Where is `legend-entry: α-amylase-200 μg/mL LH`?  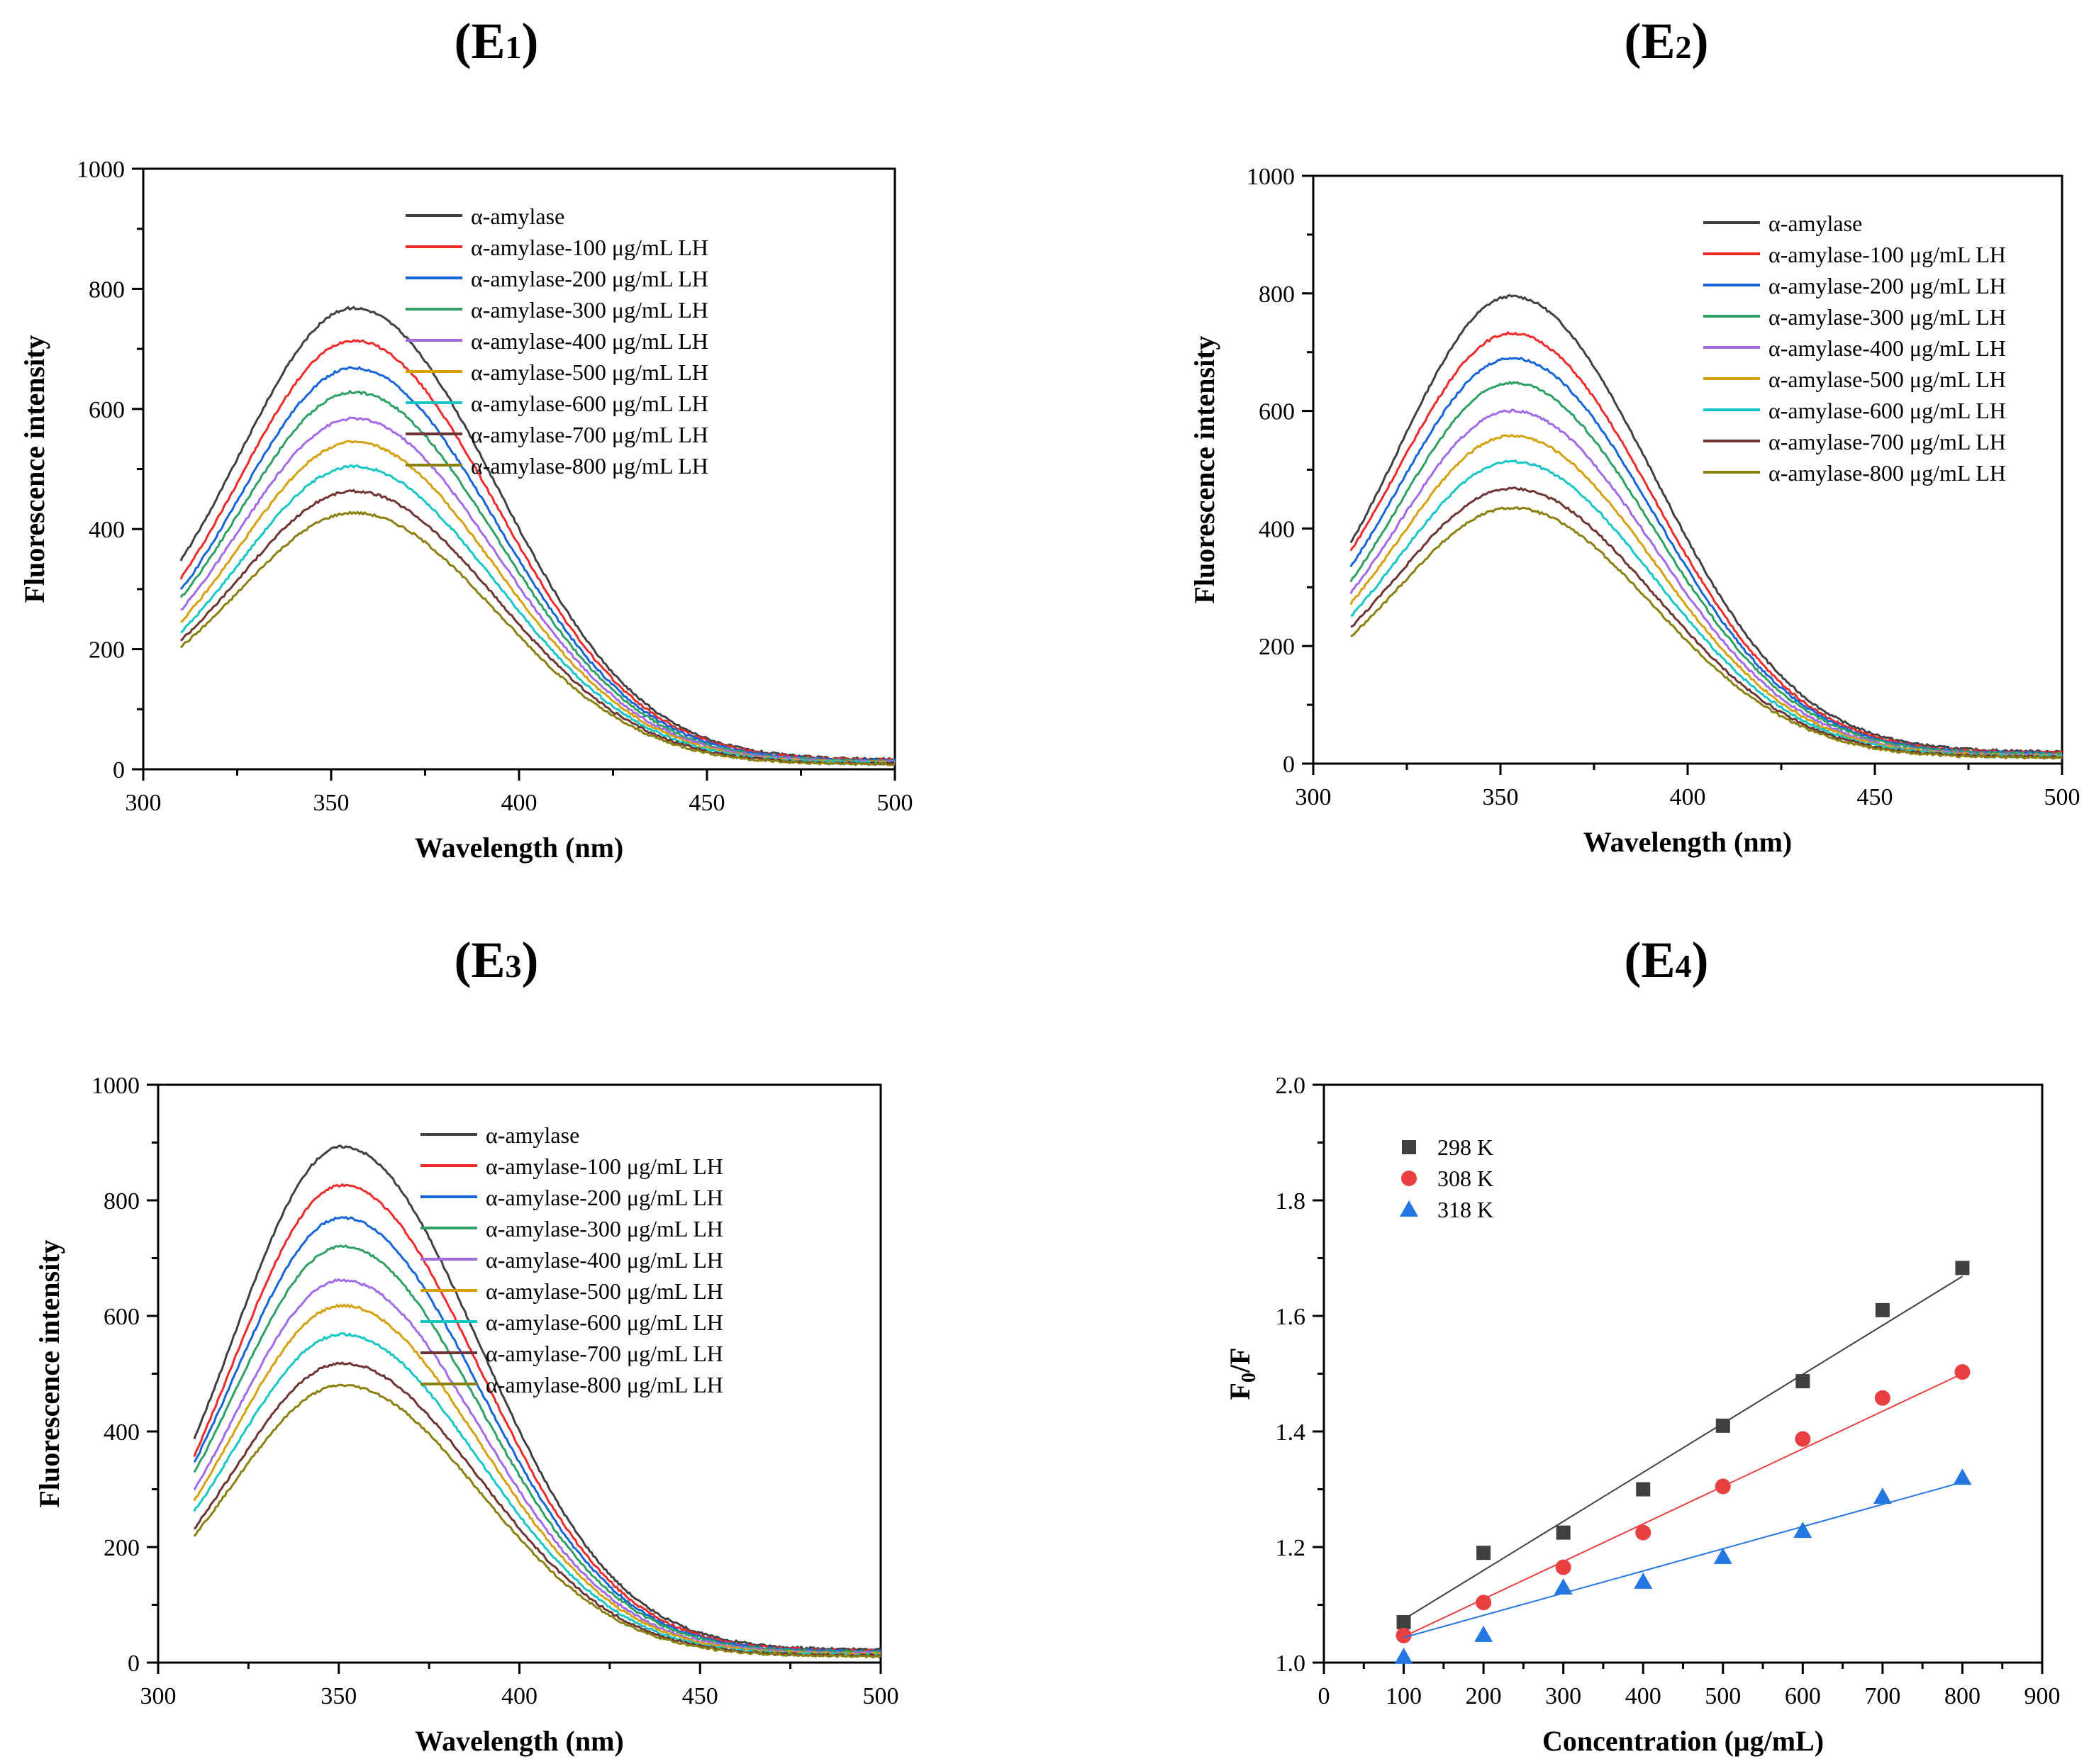 legend-entry: α-amylase-200 μg/mL LH is located at coordinates (1887, 285).